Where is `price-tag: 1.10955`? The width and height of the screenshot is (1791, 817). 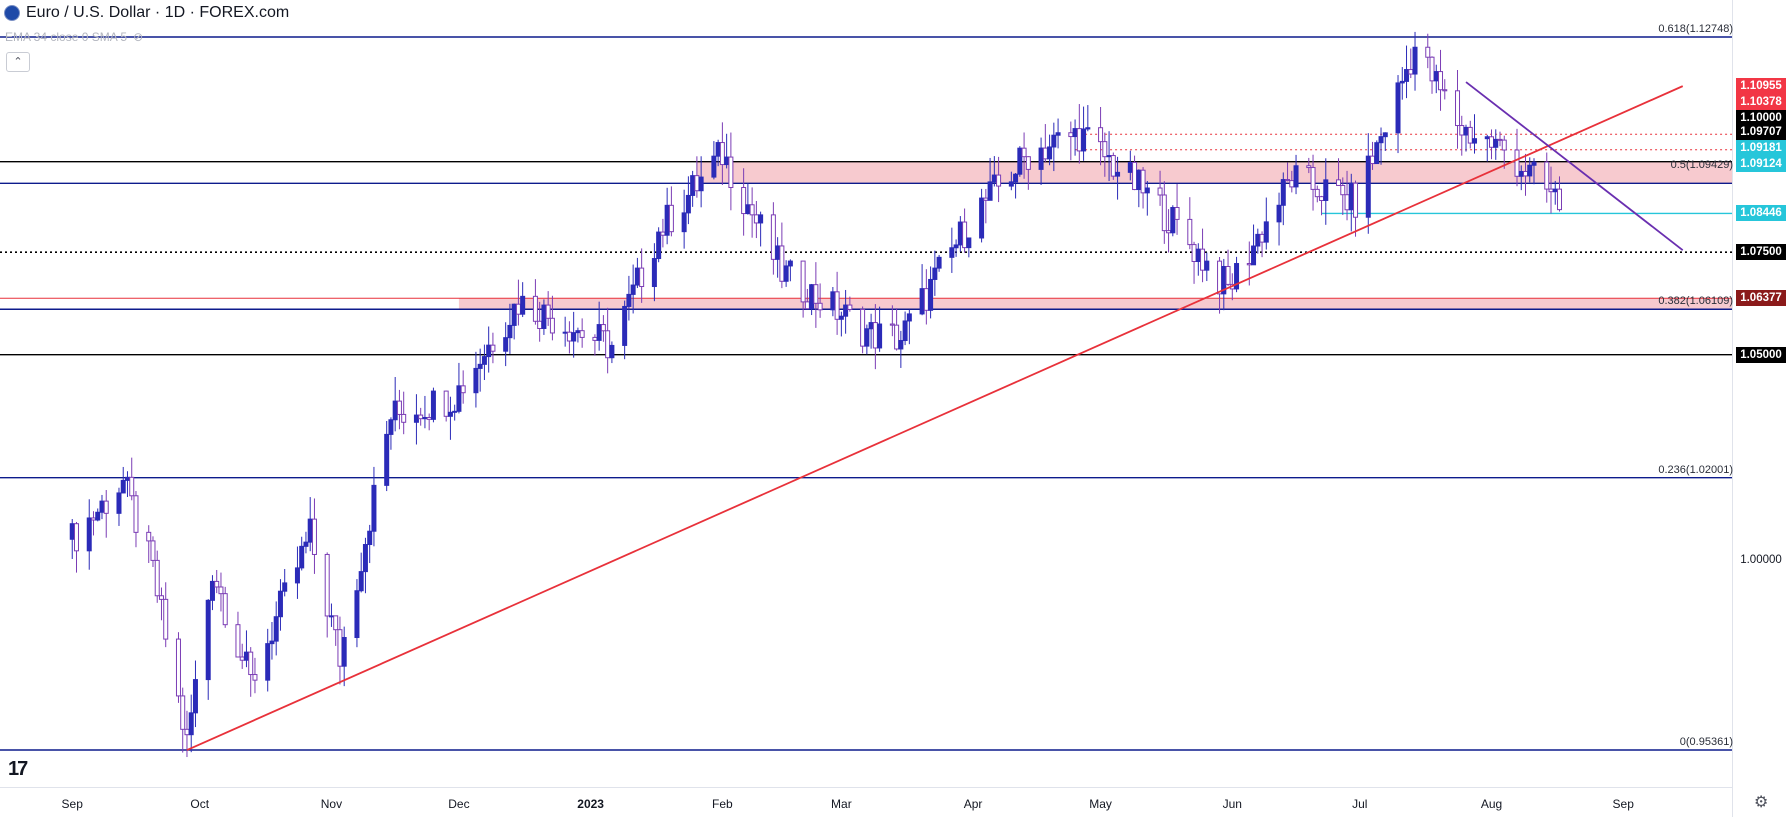 price-tag: 1.10955 is located at coordinates (1761, 86).